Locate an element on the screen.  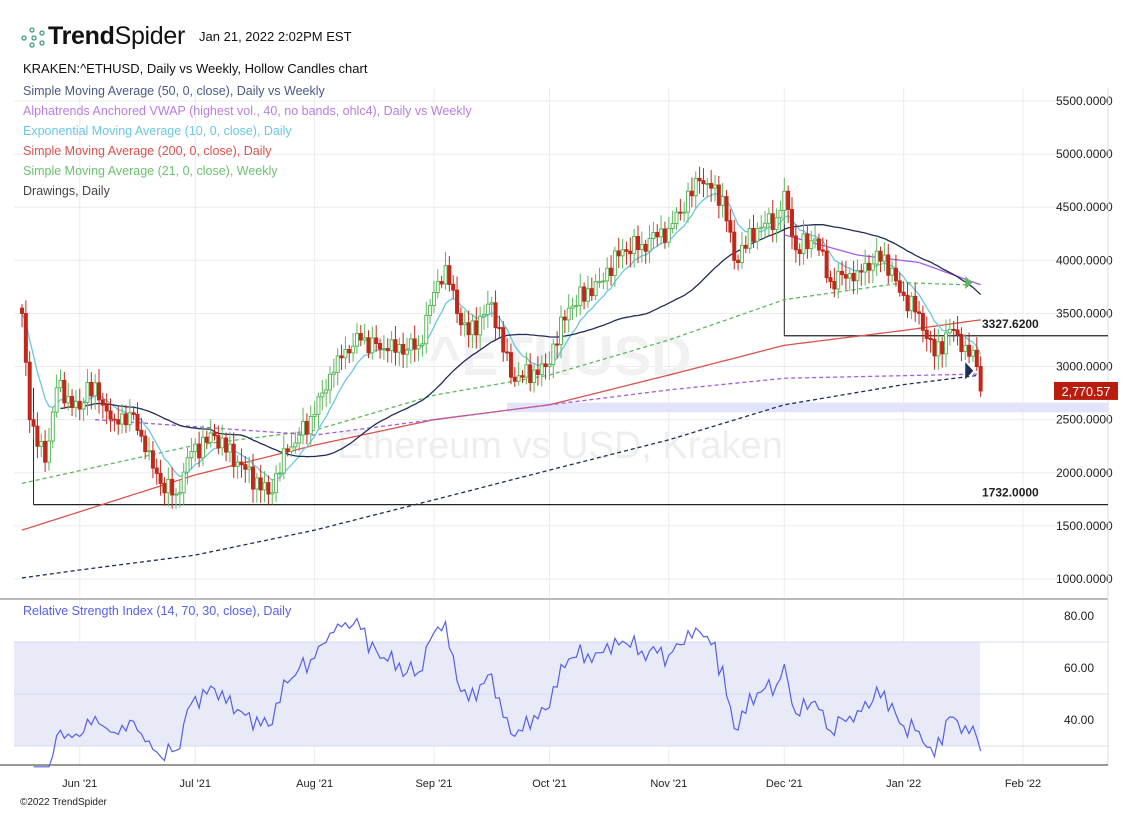
overlay-line is located at coordinates (538, 404).